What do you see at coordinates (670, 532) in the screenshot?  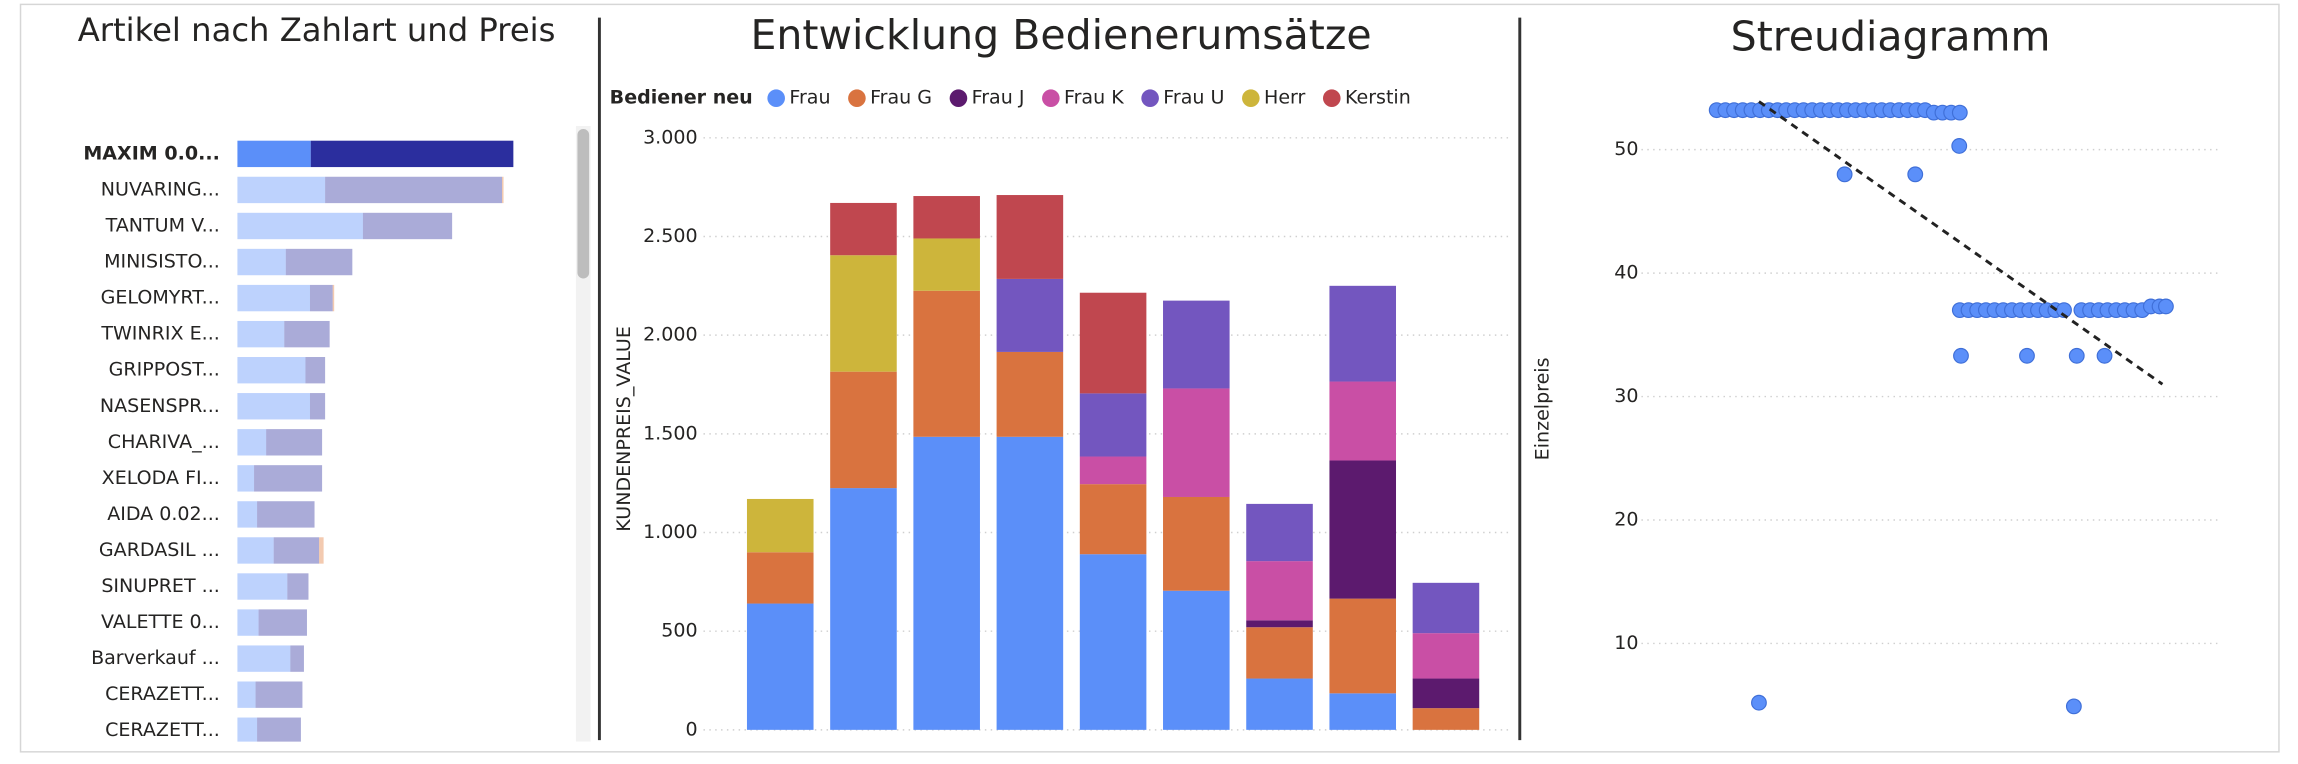 I see `y-tick-label: 1.000` at bounding box center [670, 532].